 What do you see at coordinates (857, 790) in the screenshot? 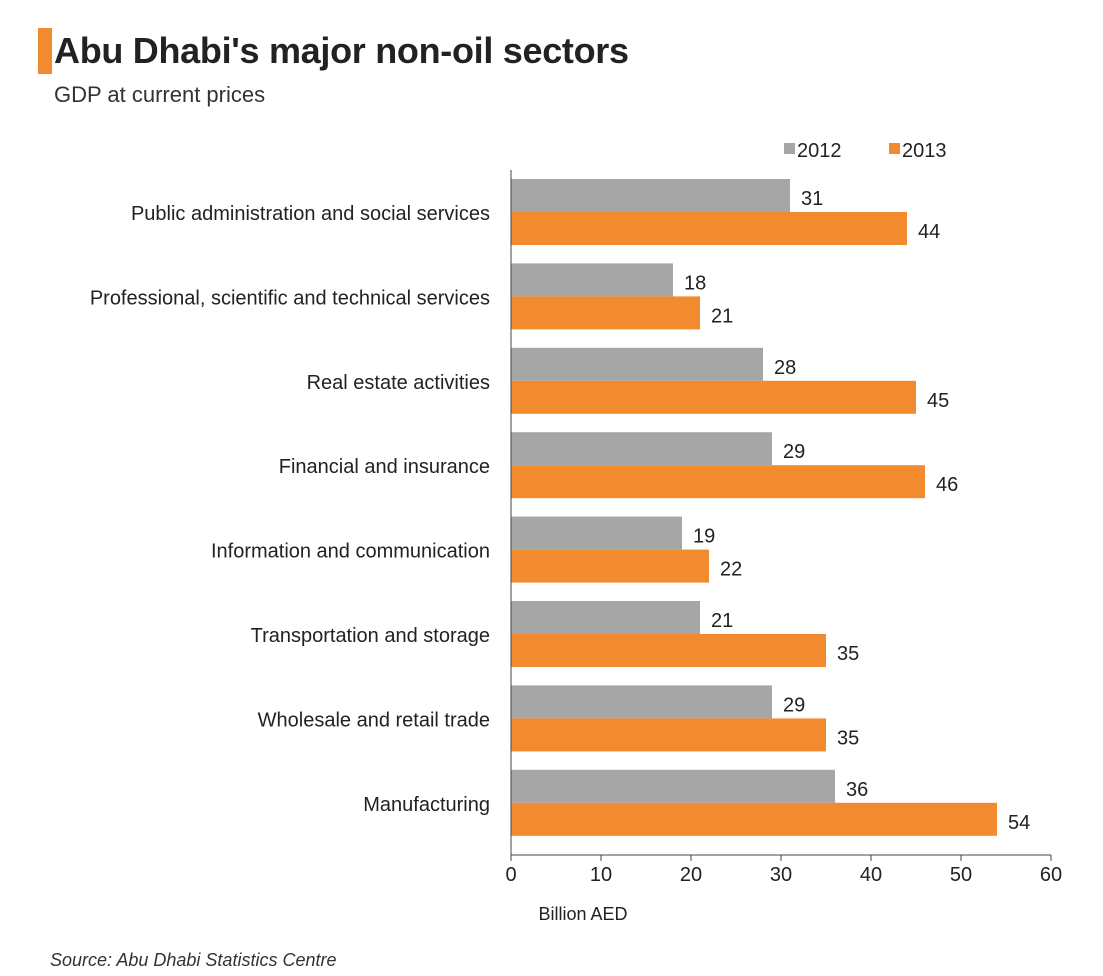
I see `data-label: 36` at bounding box center [857, 790].